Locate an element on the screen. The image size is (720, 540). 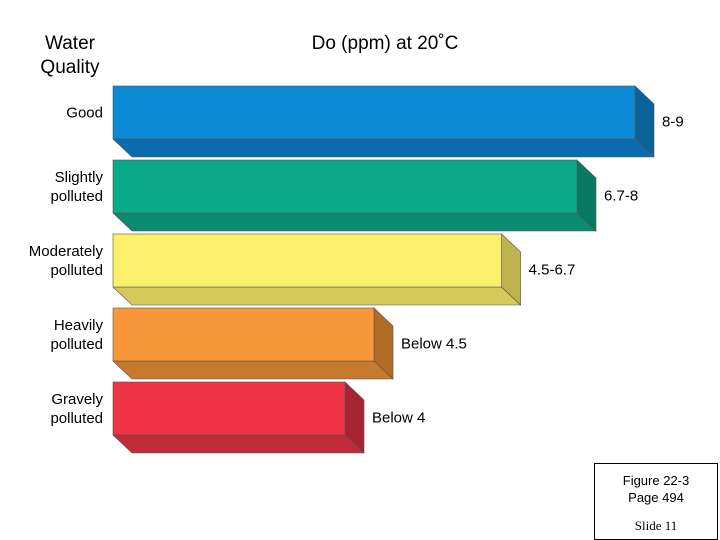
category-label-4: Heavily polluted is located at coordinates (76, 335).